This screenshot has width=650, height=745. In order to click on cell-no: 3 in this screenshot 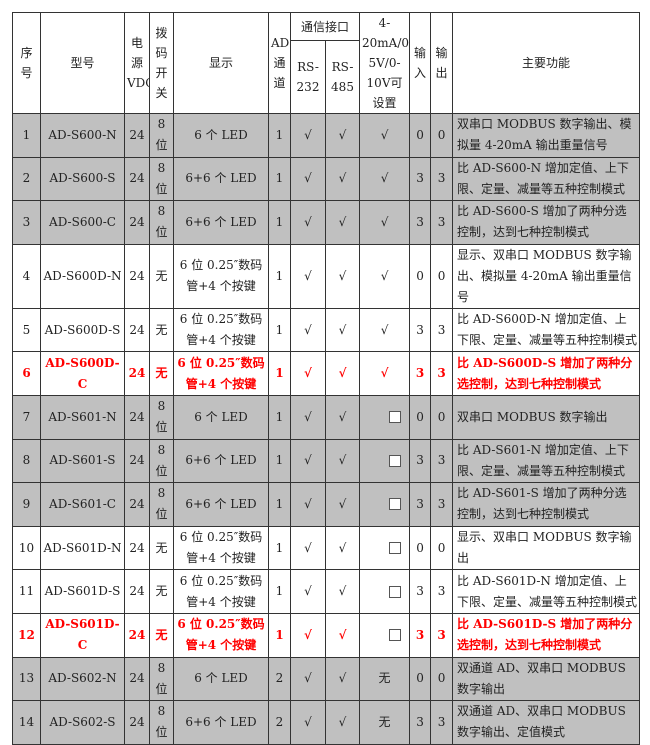, I will do `click(26, 222)`.